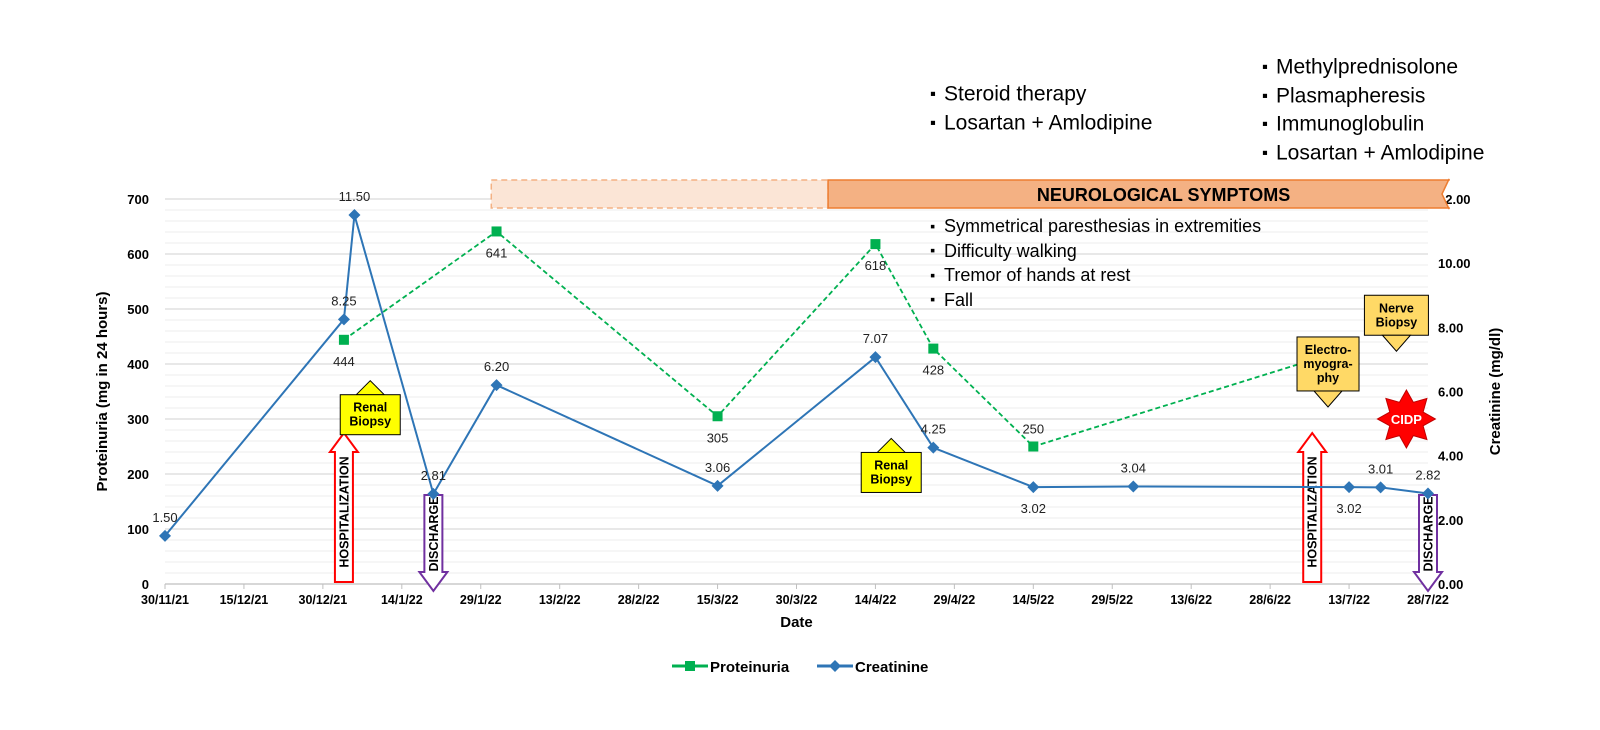 The image size is (1600, 730). Describe the element at coordinates (1454, 263) in the screenshot. I see `y2-tick-label: 10.00` at that location.